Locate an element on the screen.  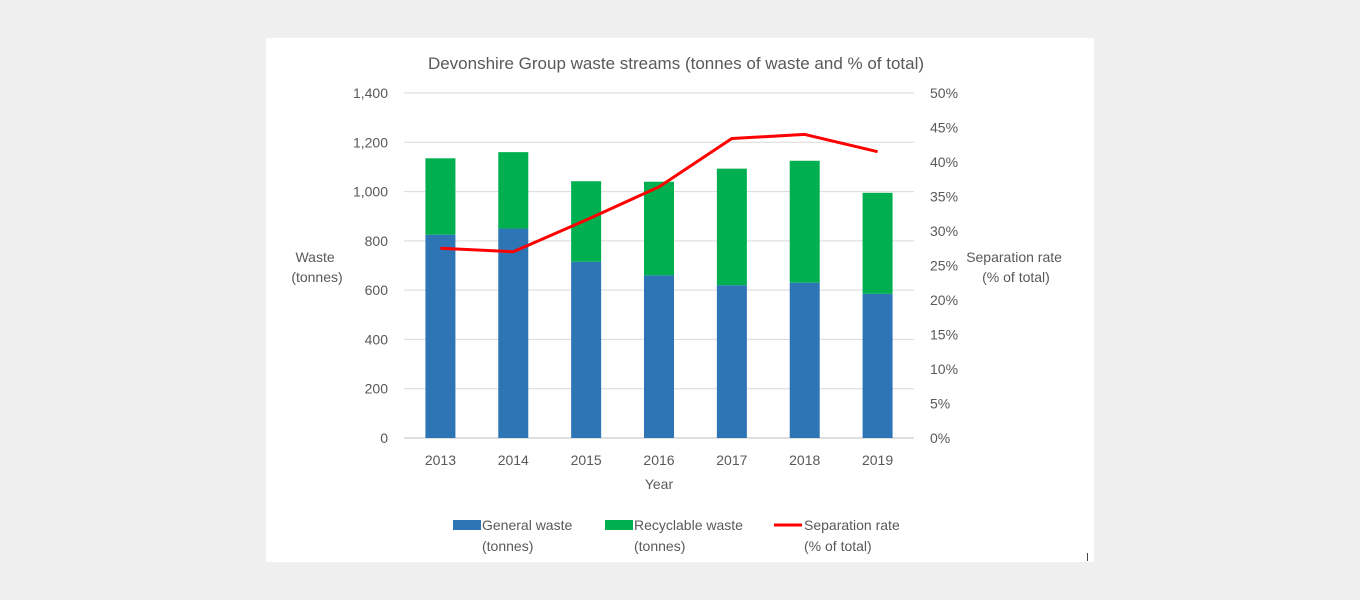
y-tick-label: 600 is located at coordinates (377, 290).